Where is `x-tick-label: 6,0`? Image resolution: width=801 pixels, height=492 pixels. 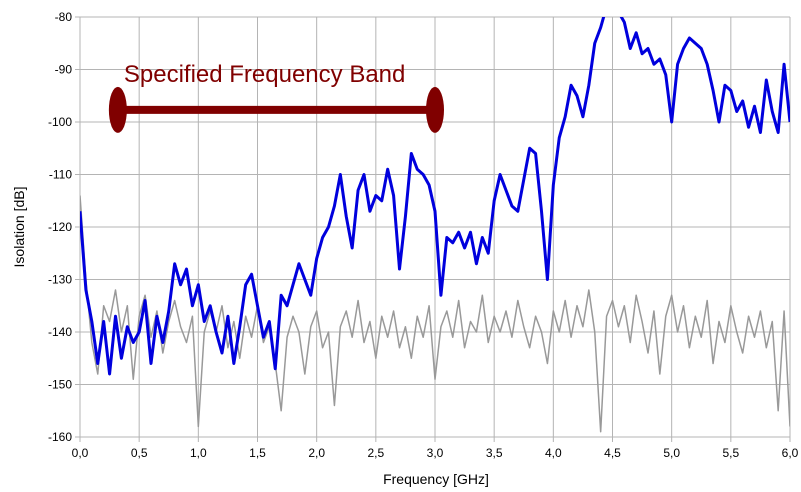
x-tick-label: 6,0 is located at coordinates (790, 453).